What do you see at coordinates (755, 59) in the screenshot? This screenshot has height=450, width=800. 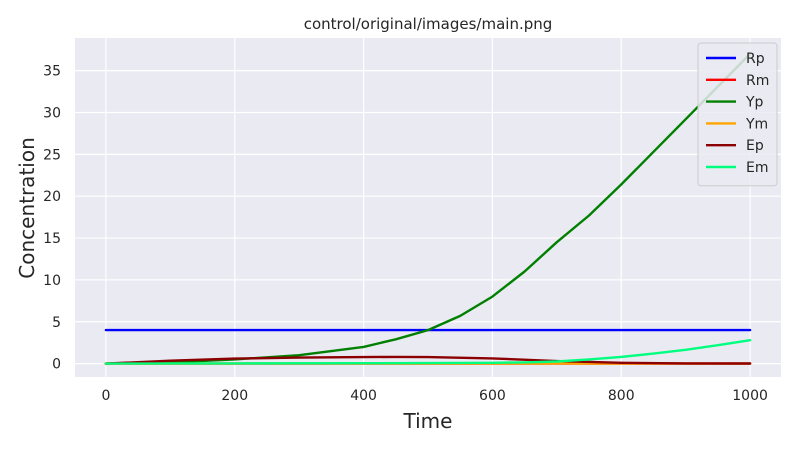 I see `legend-label-rp: Rp` at bounding box center [755, 59].